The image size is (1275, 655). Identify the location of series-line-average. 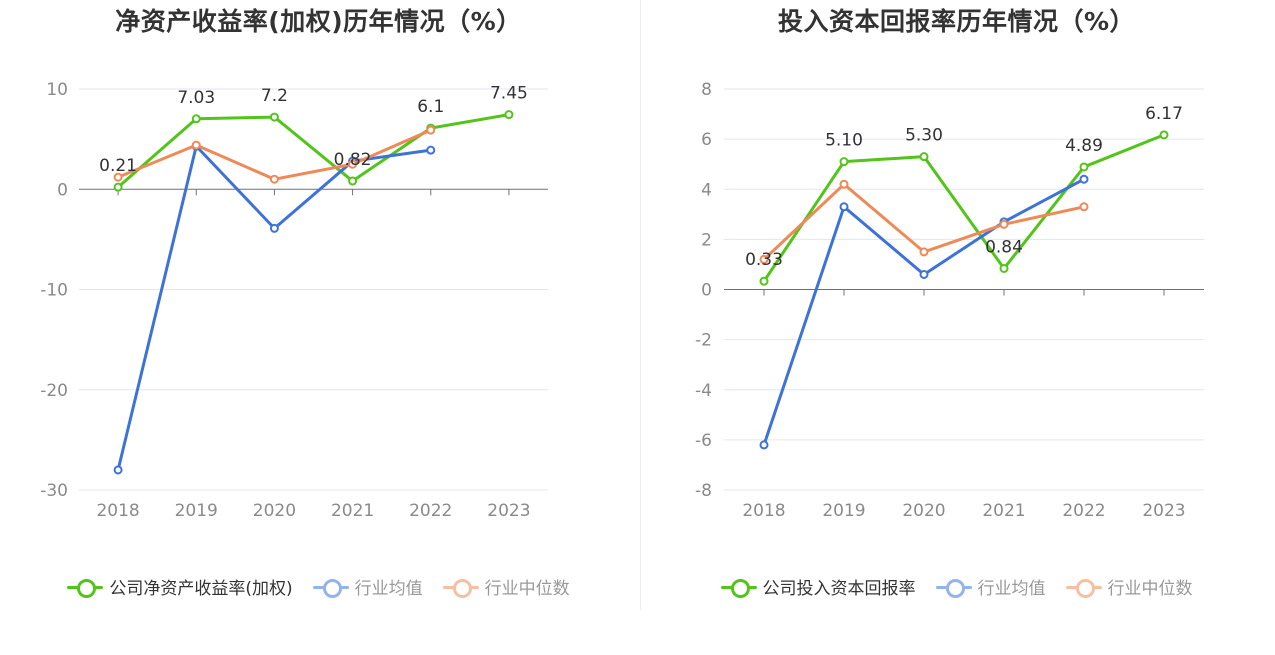
(923, 311).